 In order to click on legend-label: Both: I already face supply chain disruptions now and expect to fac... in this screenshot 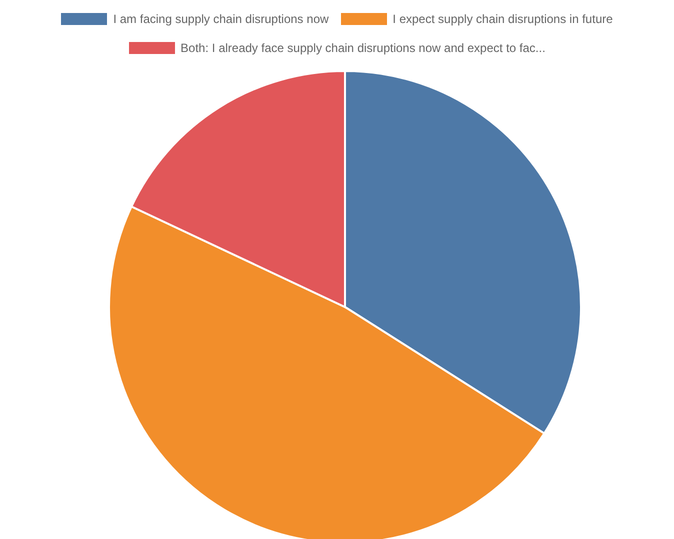, I will do `click(363, 47)`.